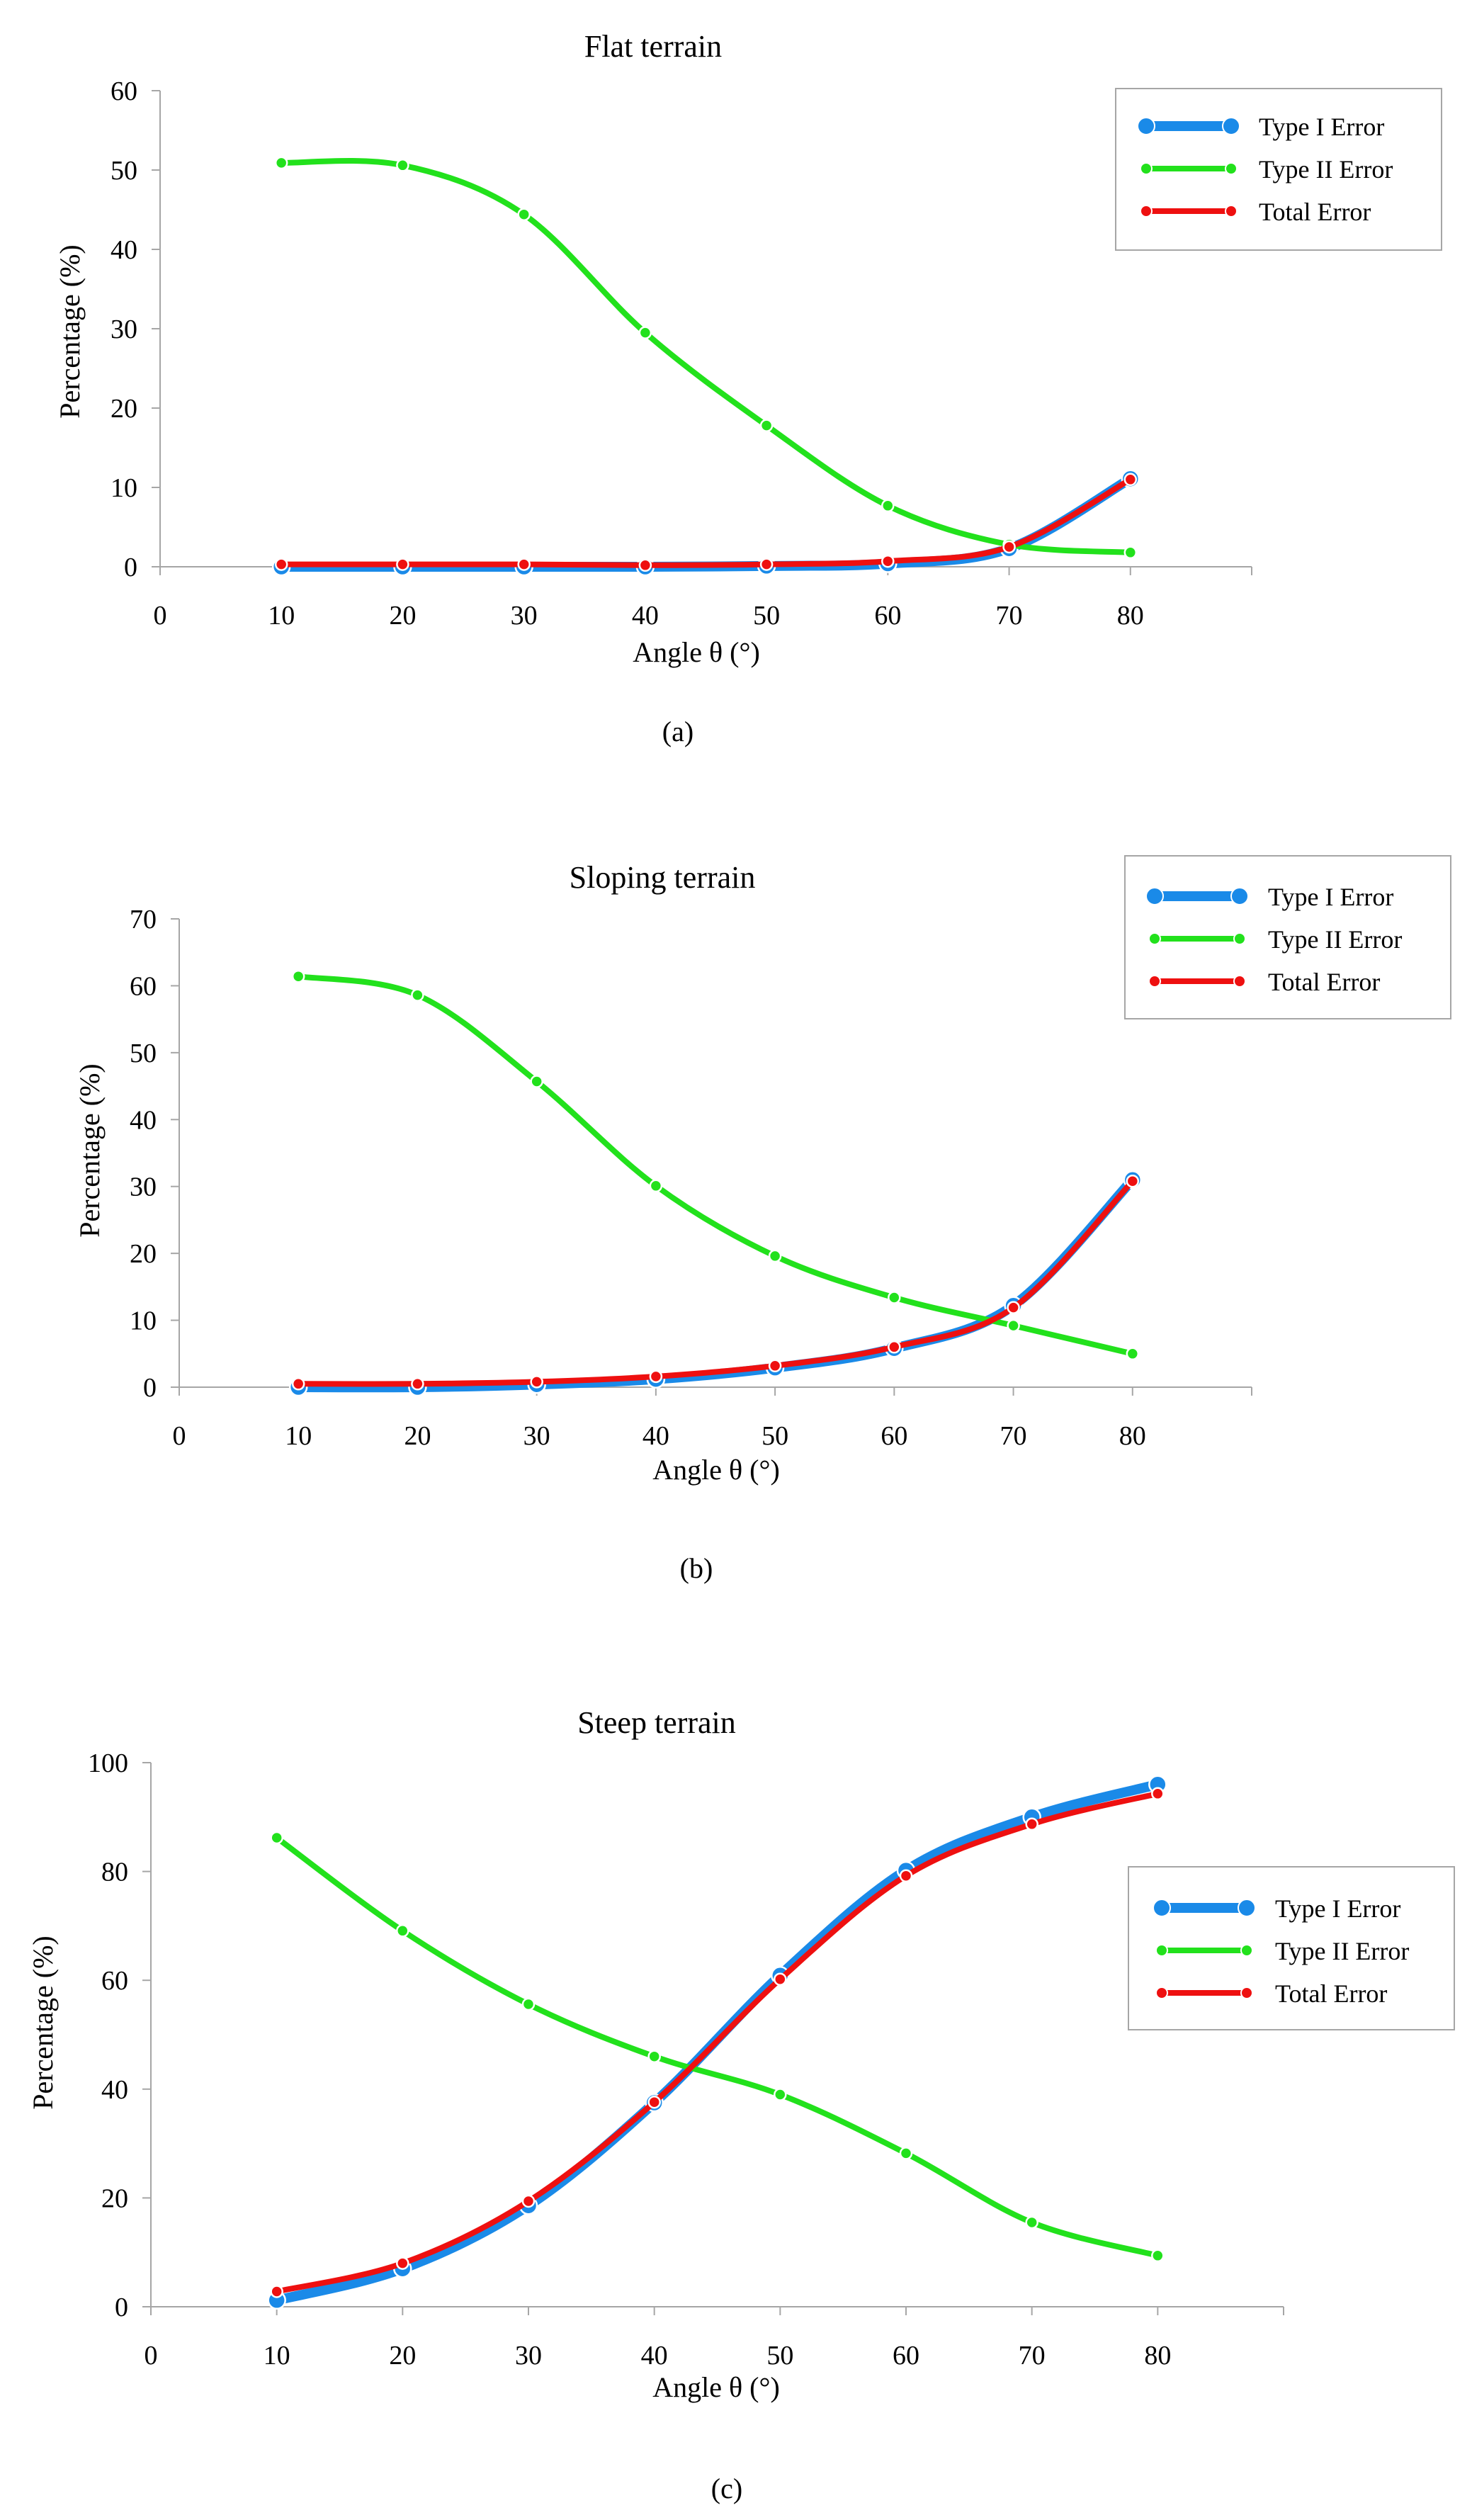  I want to click on legend-entry-type-ii: Type II Error, so click(1275, 940).